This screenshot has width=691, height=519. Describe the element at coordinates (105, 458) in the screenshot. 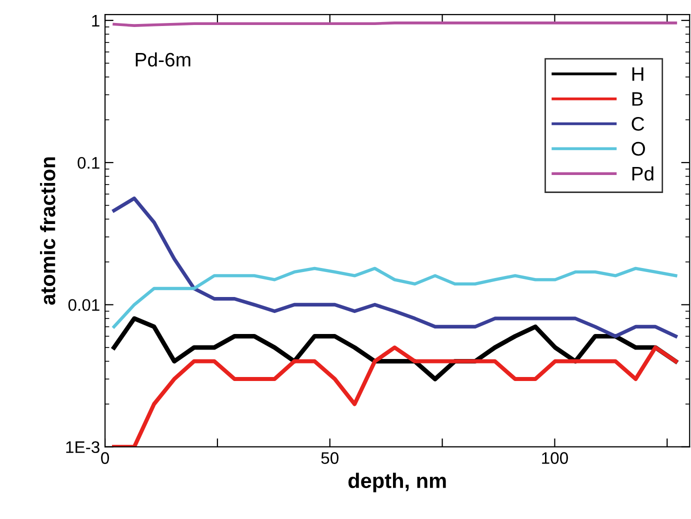

I see `x-tick-label: 0` at that location.